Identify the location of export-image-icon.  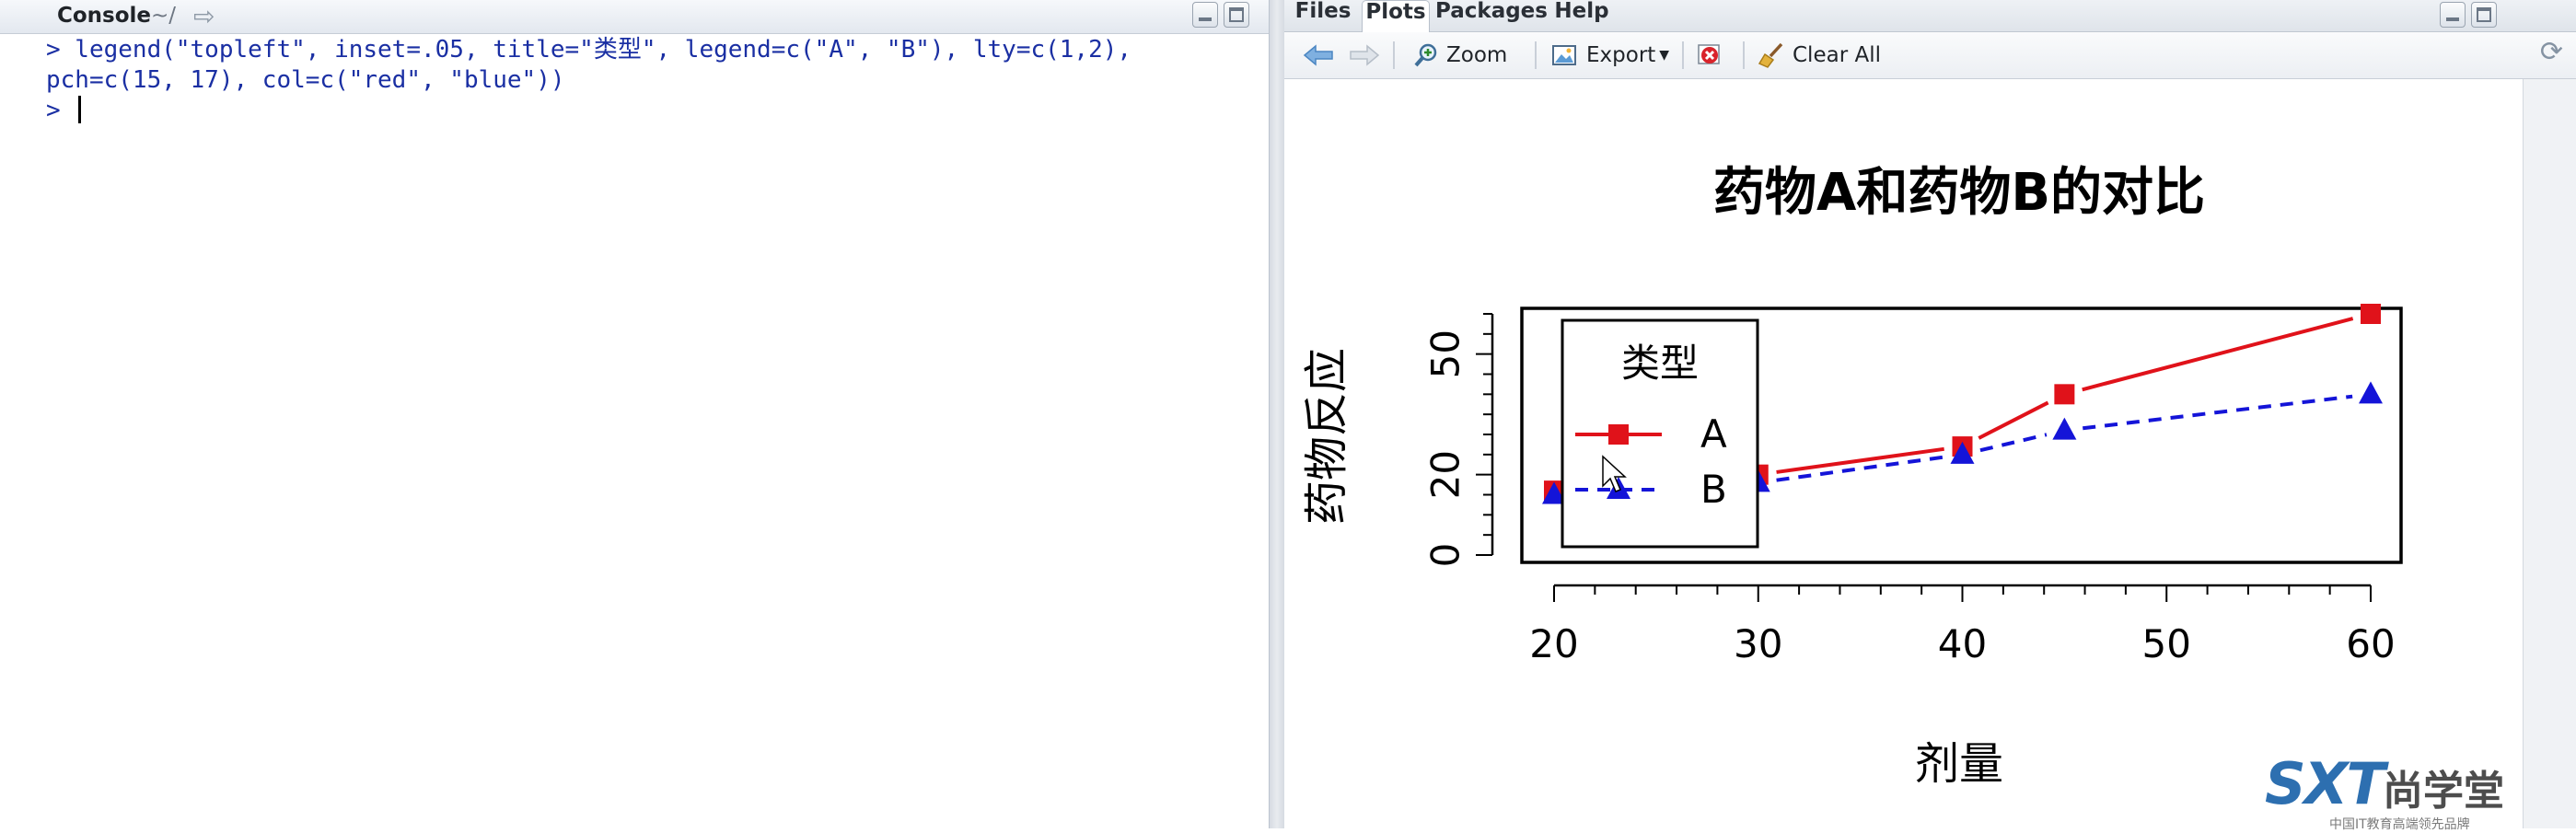
(1564, 55).